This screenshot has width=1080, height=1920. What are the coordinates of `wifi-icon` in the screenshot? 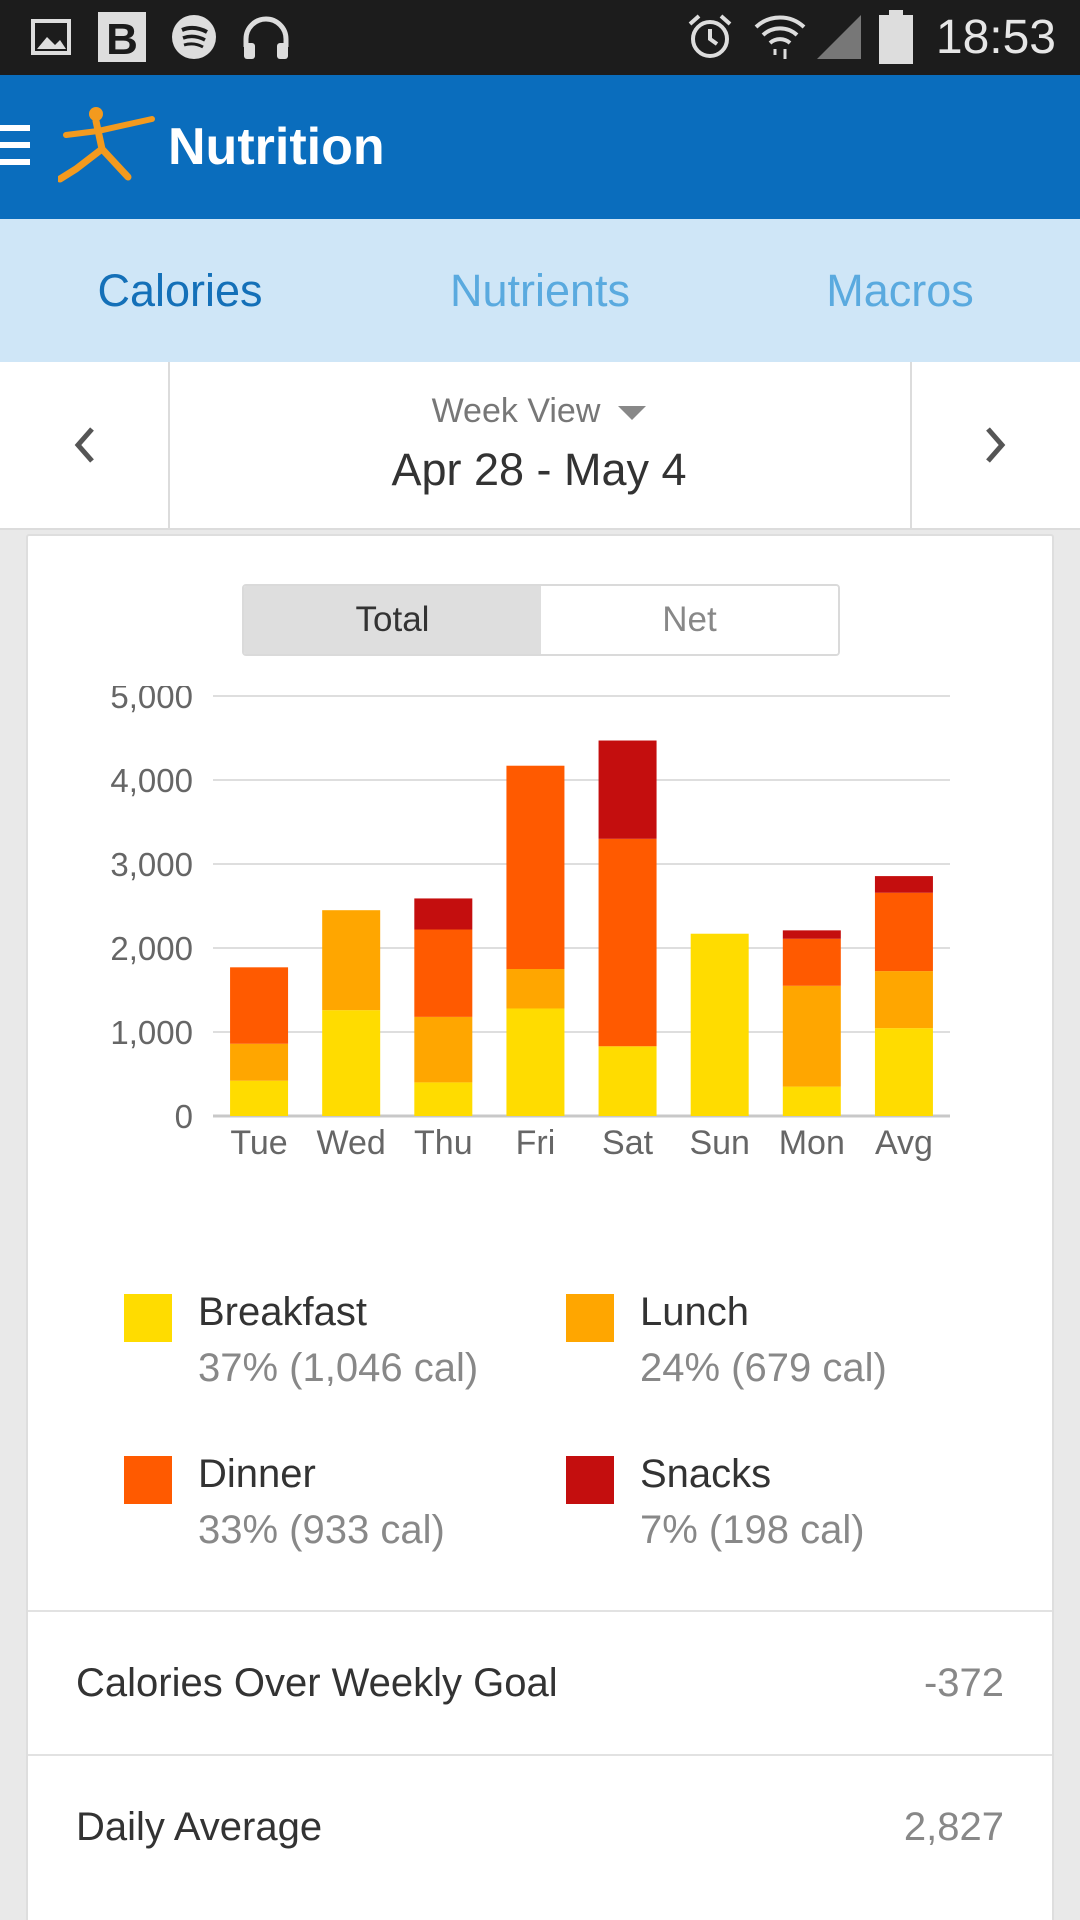 It's located at (780, 37).